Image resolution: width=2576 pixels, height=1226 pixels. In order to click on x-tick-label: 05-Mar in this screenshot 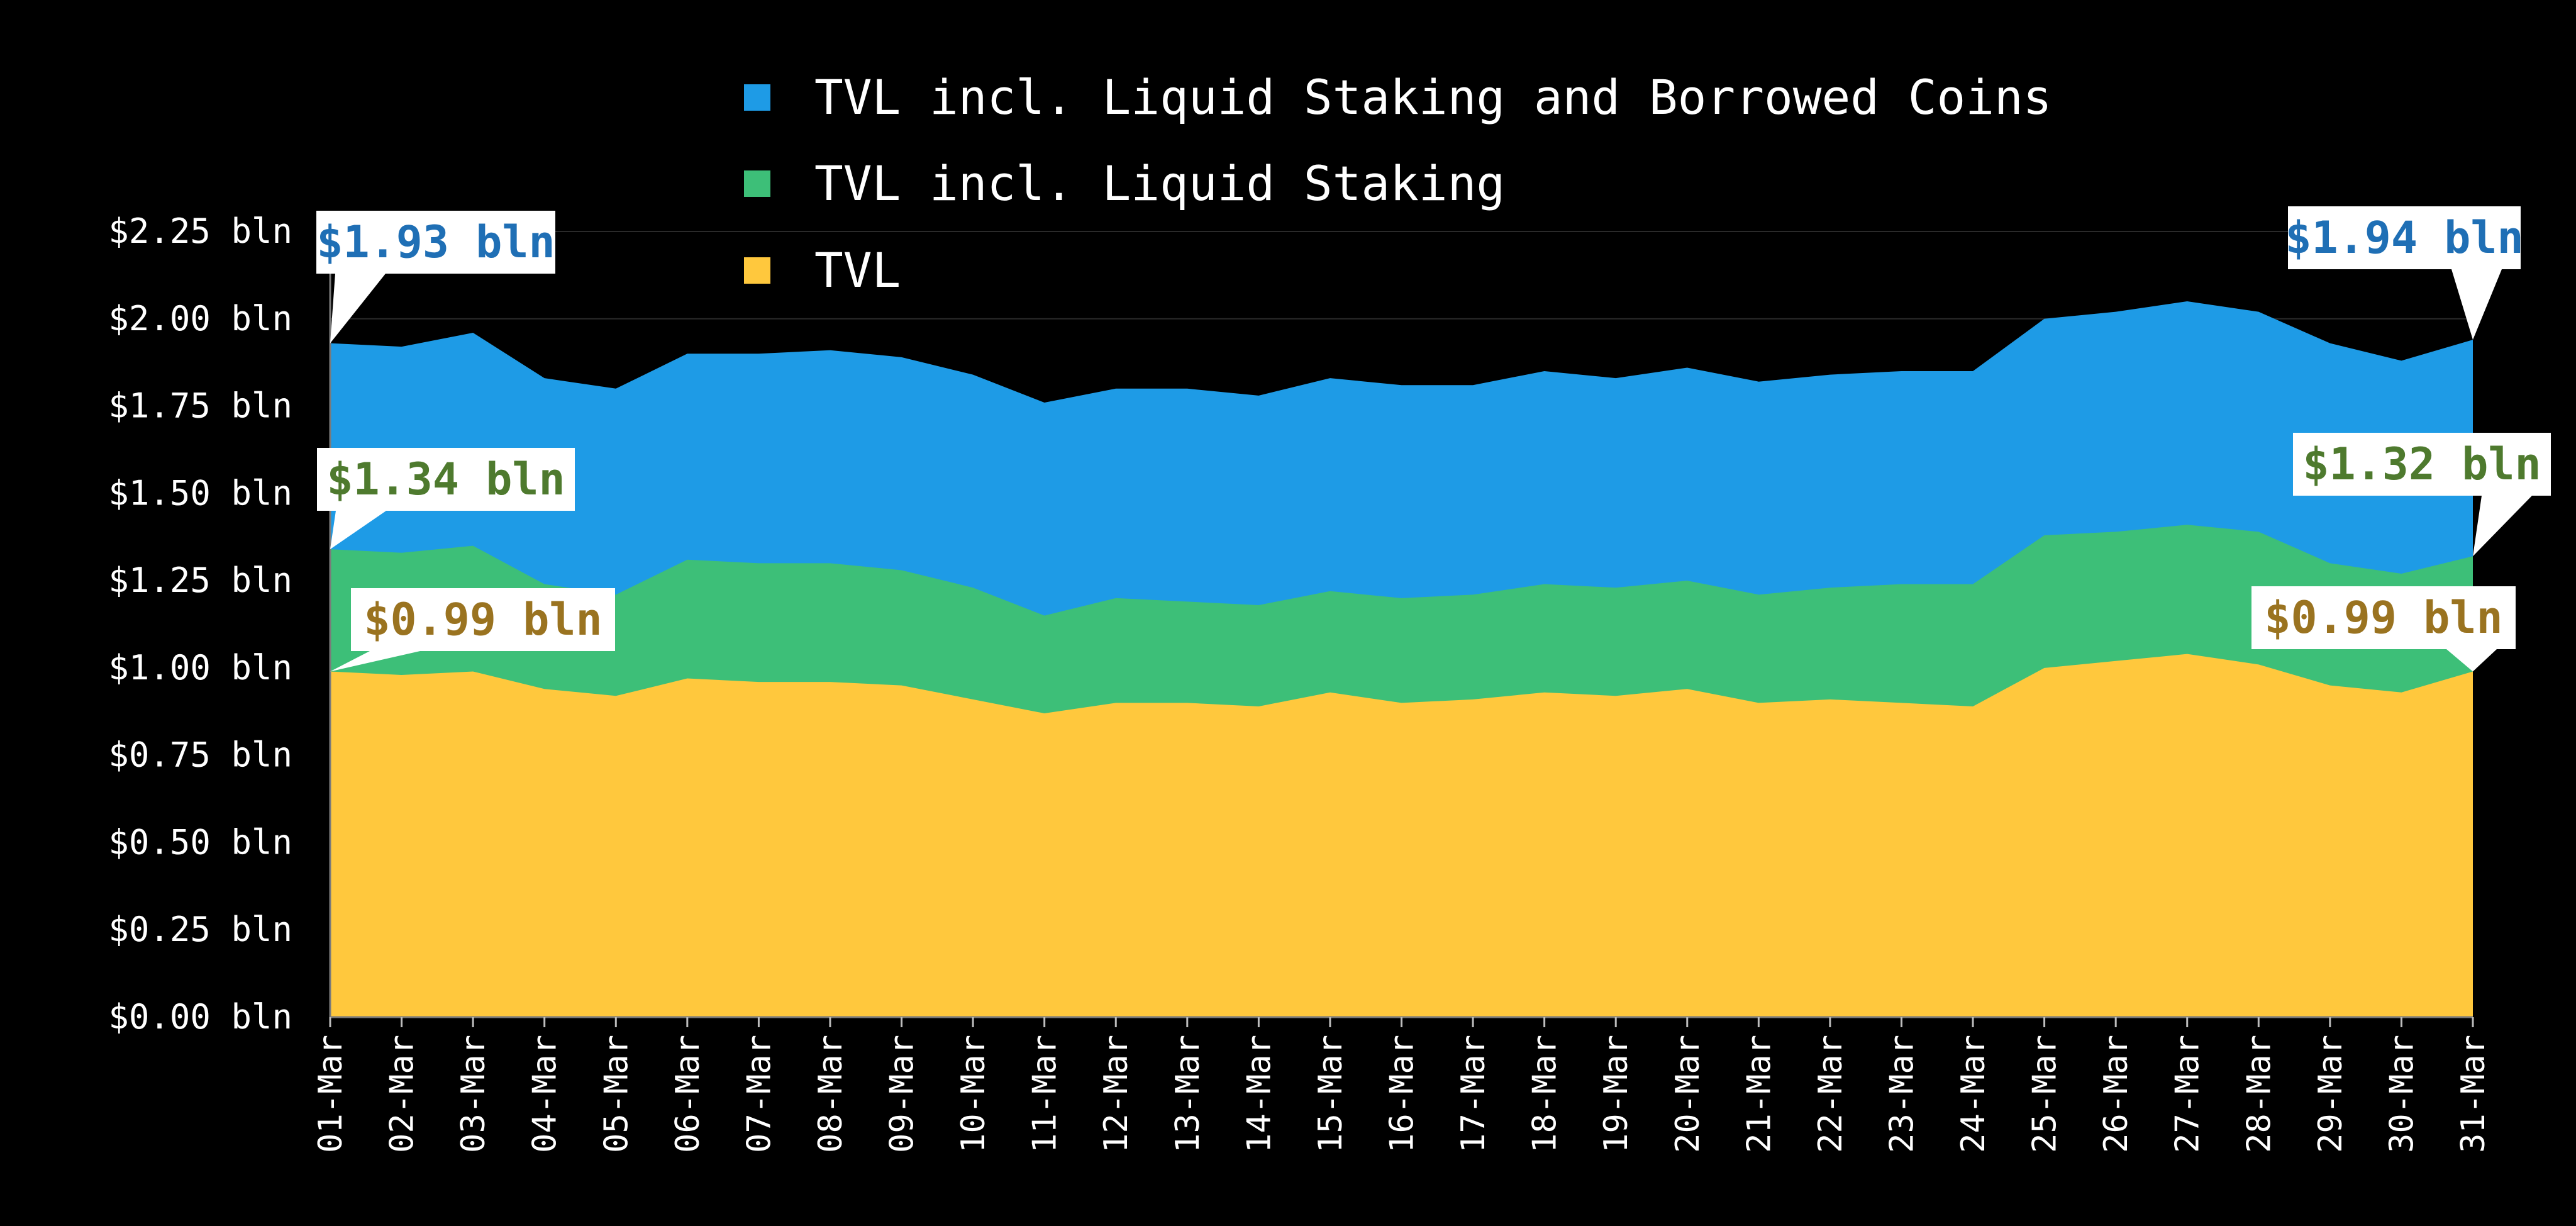, I will do `click(616, 1094)`.